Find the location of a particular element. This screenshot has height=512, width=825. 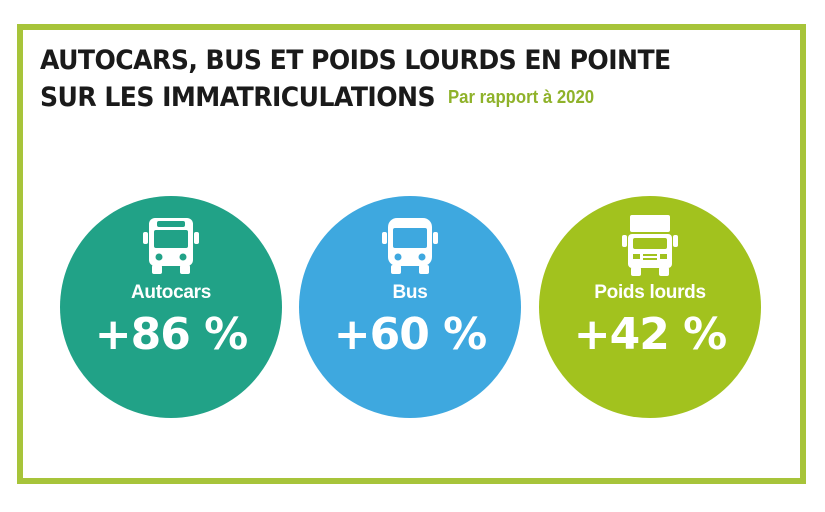

coach-icon is located at coordinates (171, 246).